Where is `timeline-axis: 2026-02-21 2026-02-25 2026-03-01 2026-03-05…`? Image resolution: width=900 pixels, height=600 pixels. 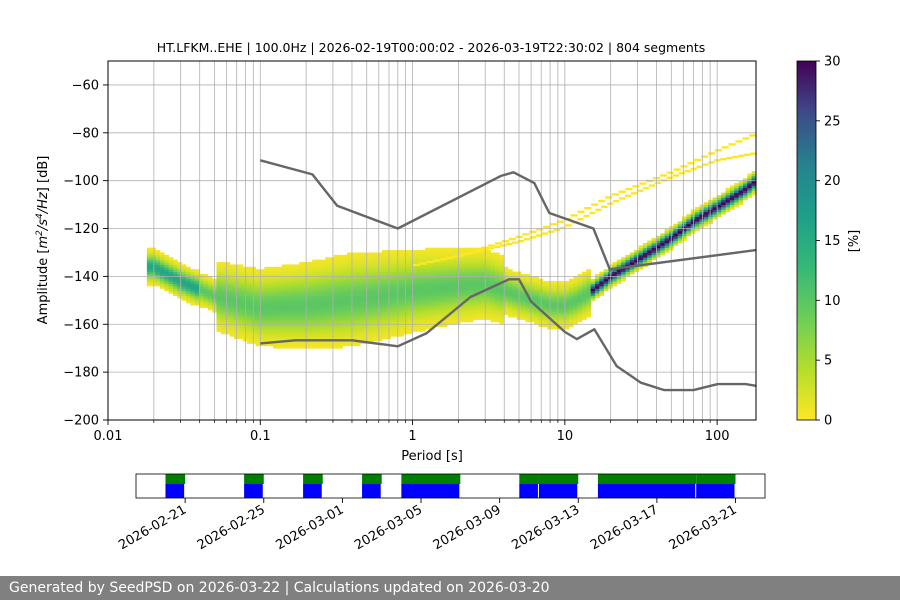
timeline-axis: 2026-02-21 2026-02-25 2026-03-01 2026-03-05… is located at coordinates (428, 525).